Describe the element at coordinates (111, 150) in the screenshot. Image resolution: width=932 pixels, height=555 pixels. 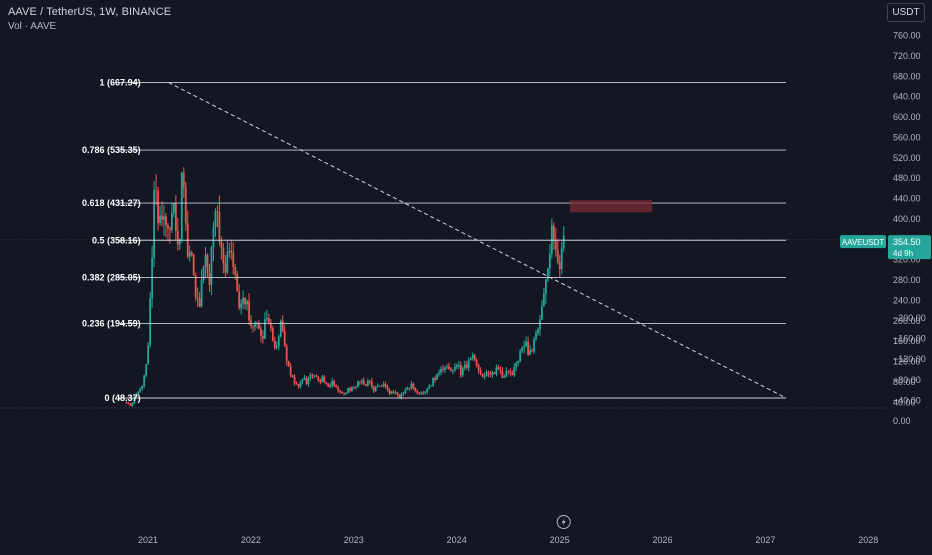
I see `fib-level-label: 0.786 (535.35)` at that location.